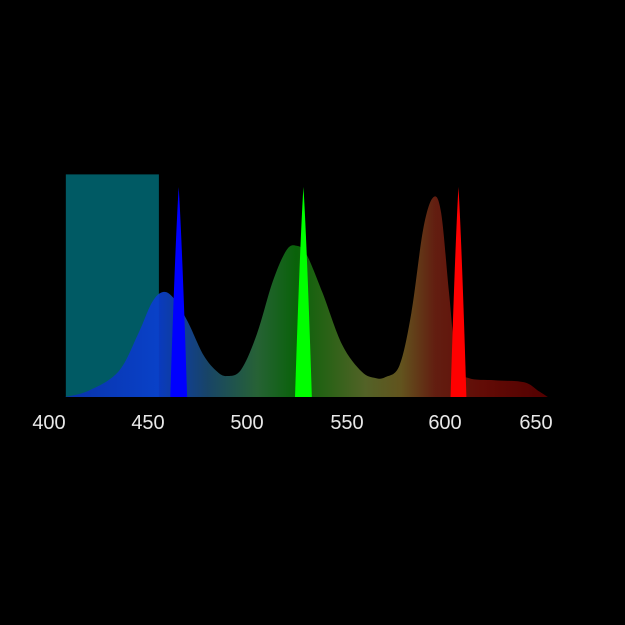 The height and width of the screenshot is (625, 625). Describe the element at coordinates (246, 423) in the screenshot. I see `x-tick-label: 500` at that location.